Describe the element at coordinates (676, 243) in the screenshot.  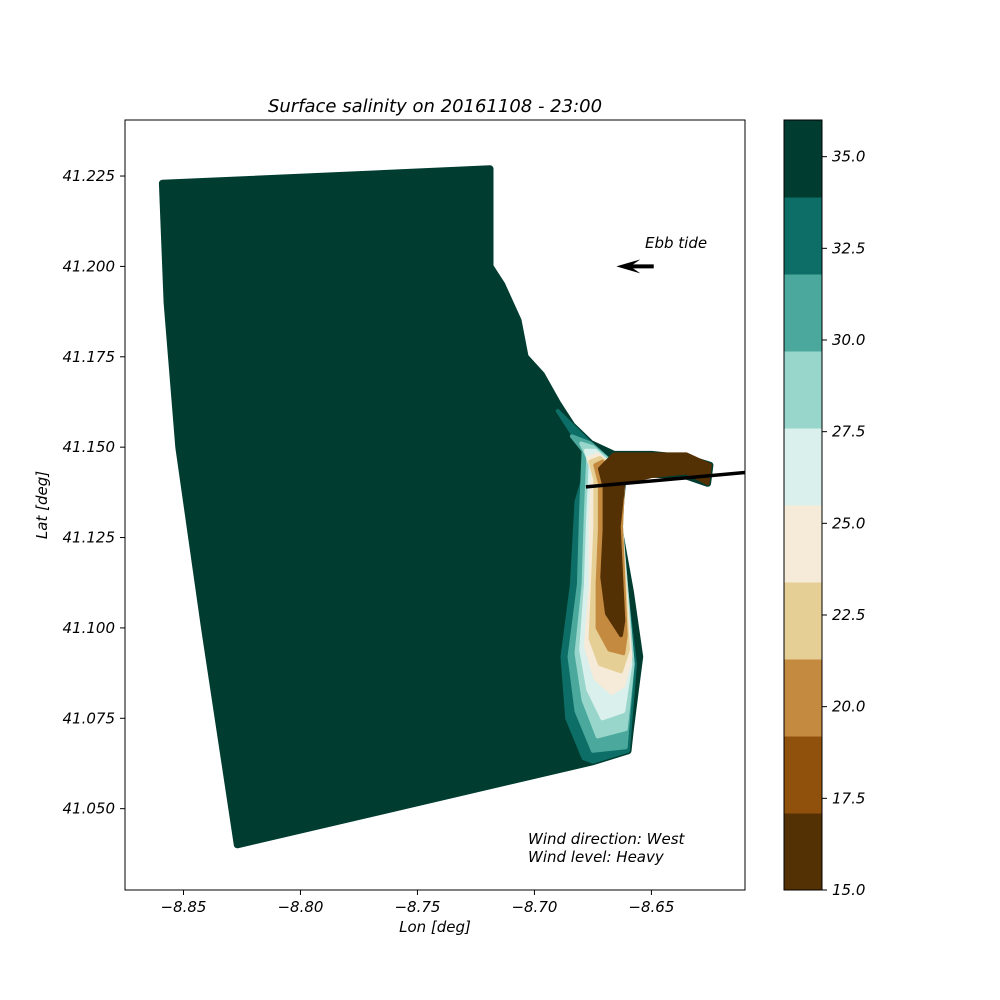
I see `ebb-tide-label: Ebb tide` at that location.